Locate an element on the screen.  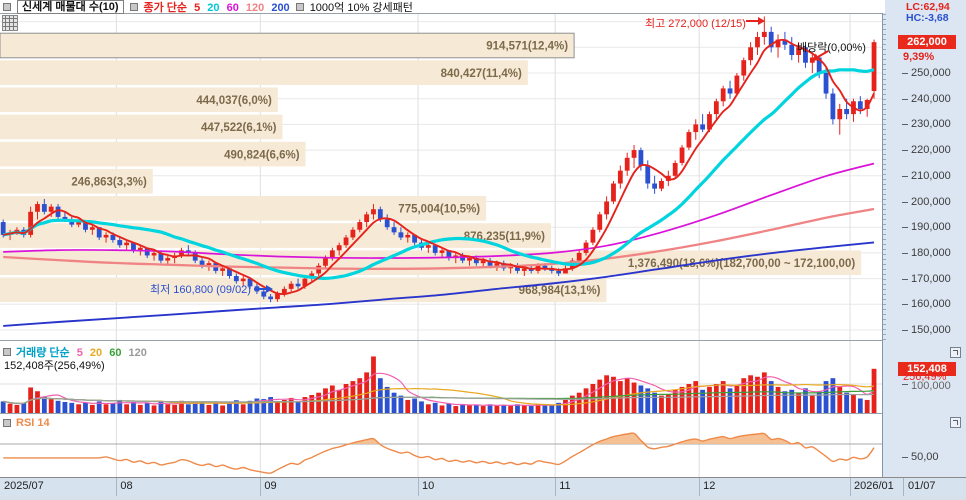
price-tick-label: 200,000 is located at coordinates (931, 201).